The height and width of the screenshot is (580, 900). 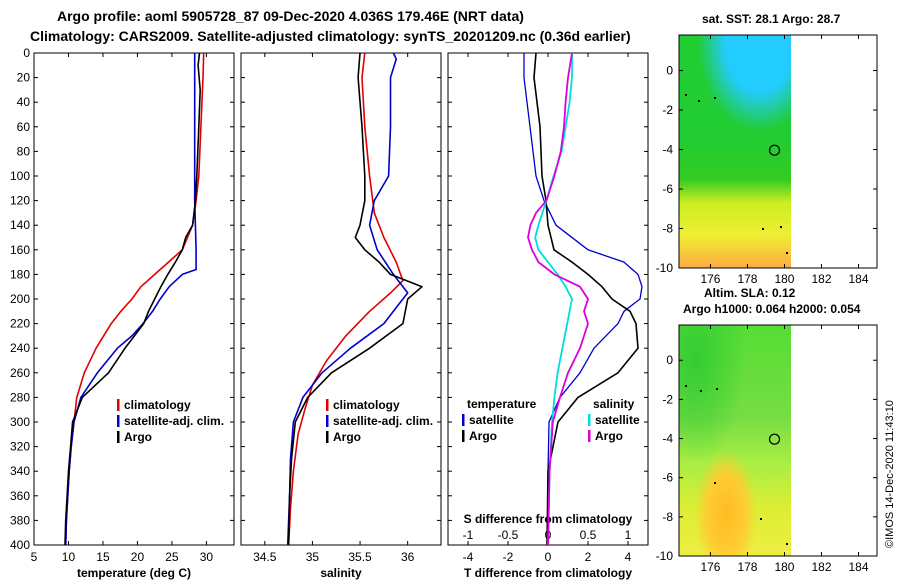 What do you see at coordinates (313, 557) in the screenshot?
I see `salinity-xtick-label: 35` at bounding box center [313, 557].